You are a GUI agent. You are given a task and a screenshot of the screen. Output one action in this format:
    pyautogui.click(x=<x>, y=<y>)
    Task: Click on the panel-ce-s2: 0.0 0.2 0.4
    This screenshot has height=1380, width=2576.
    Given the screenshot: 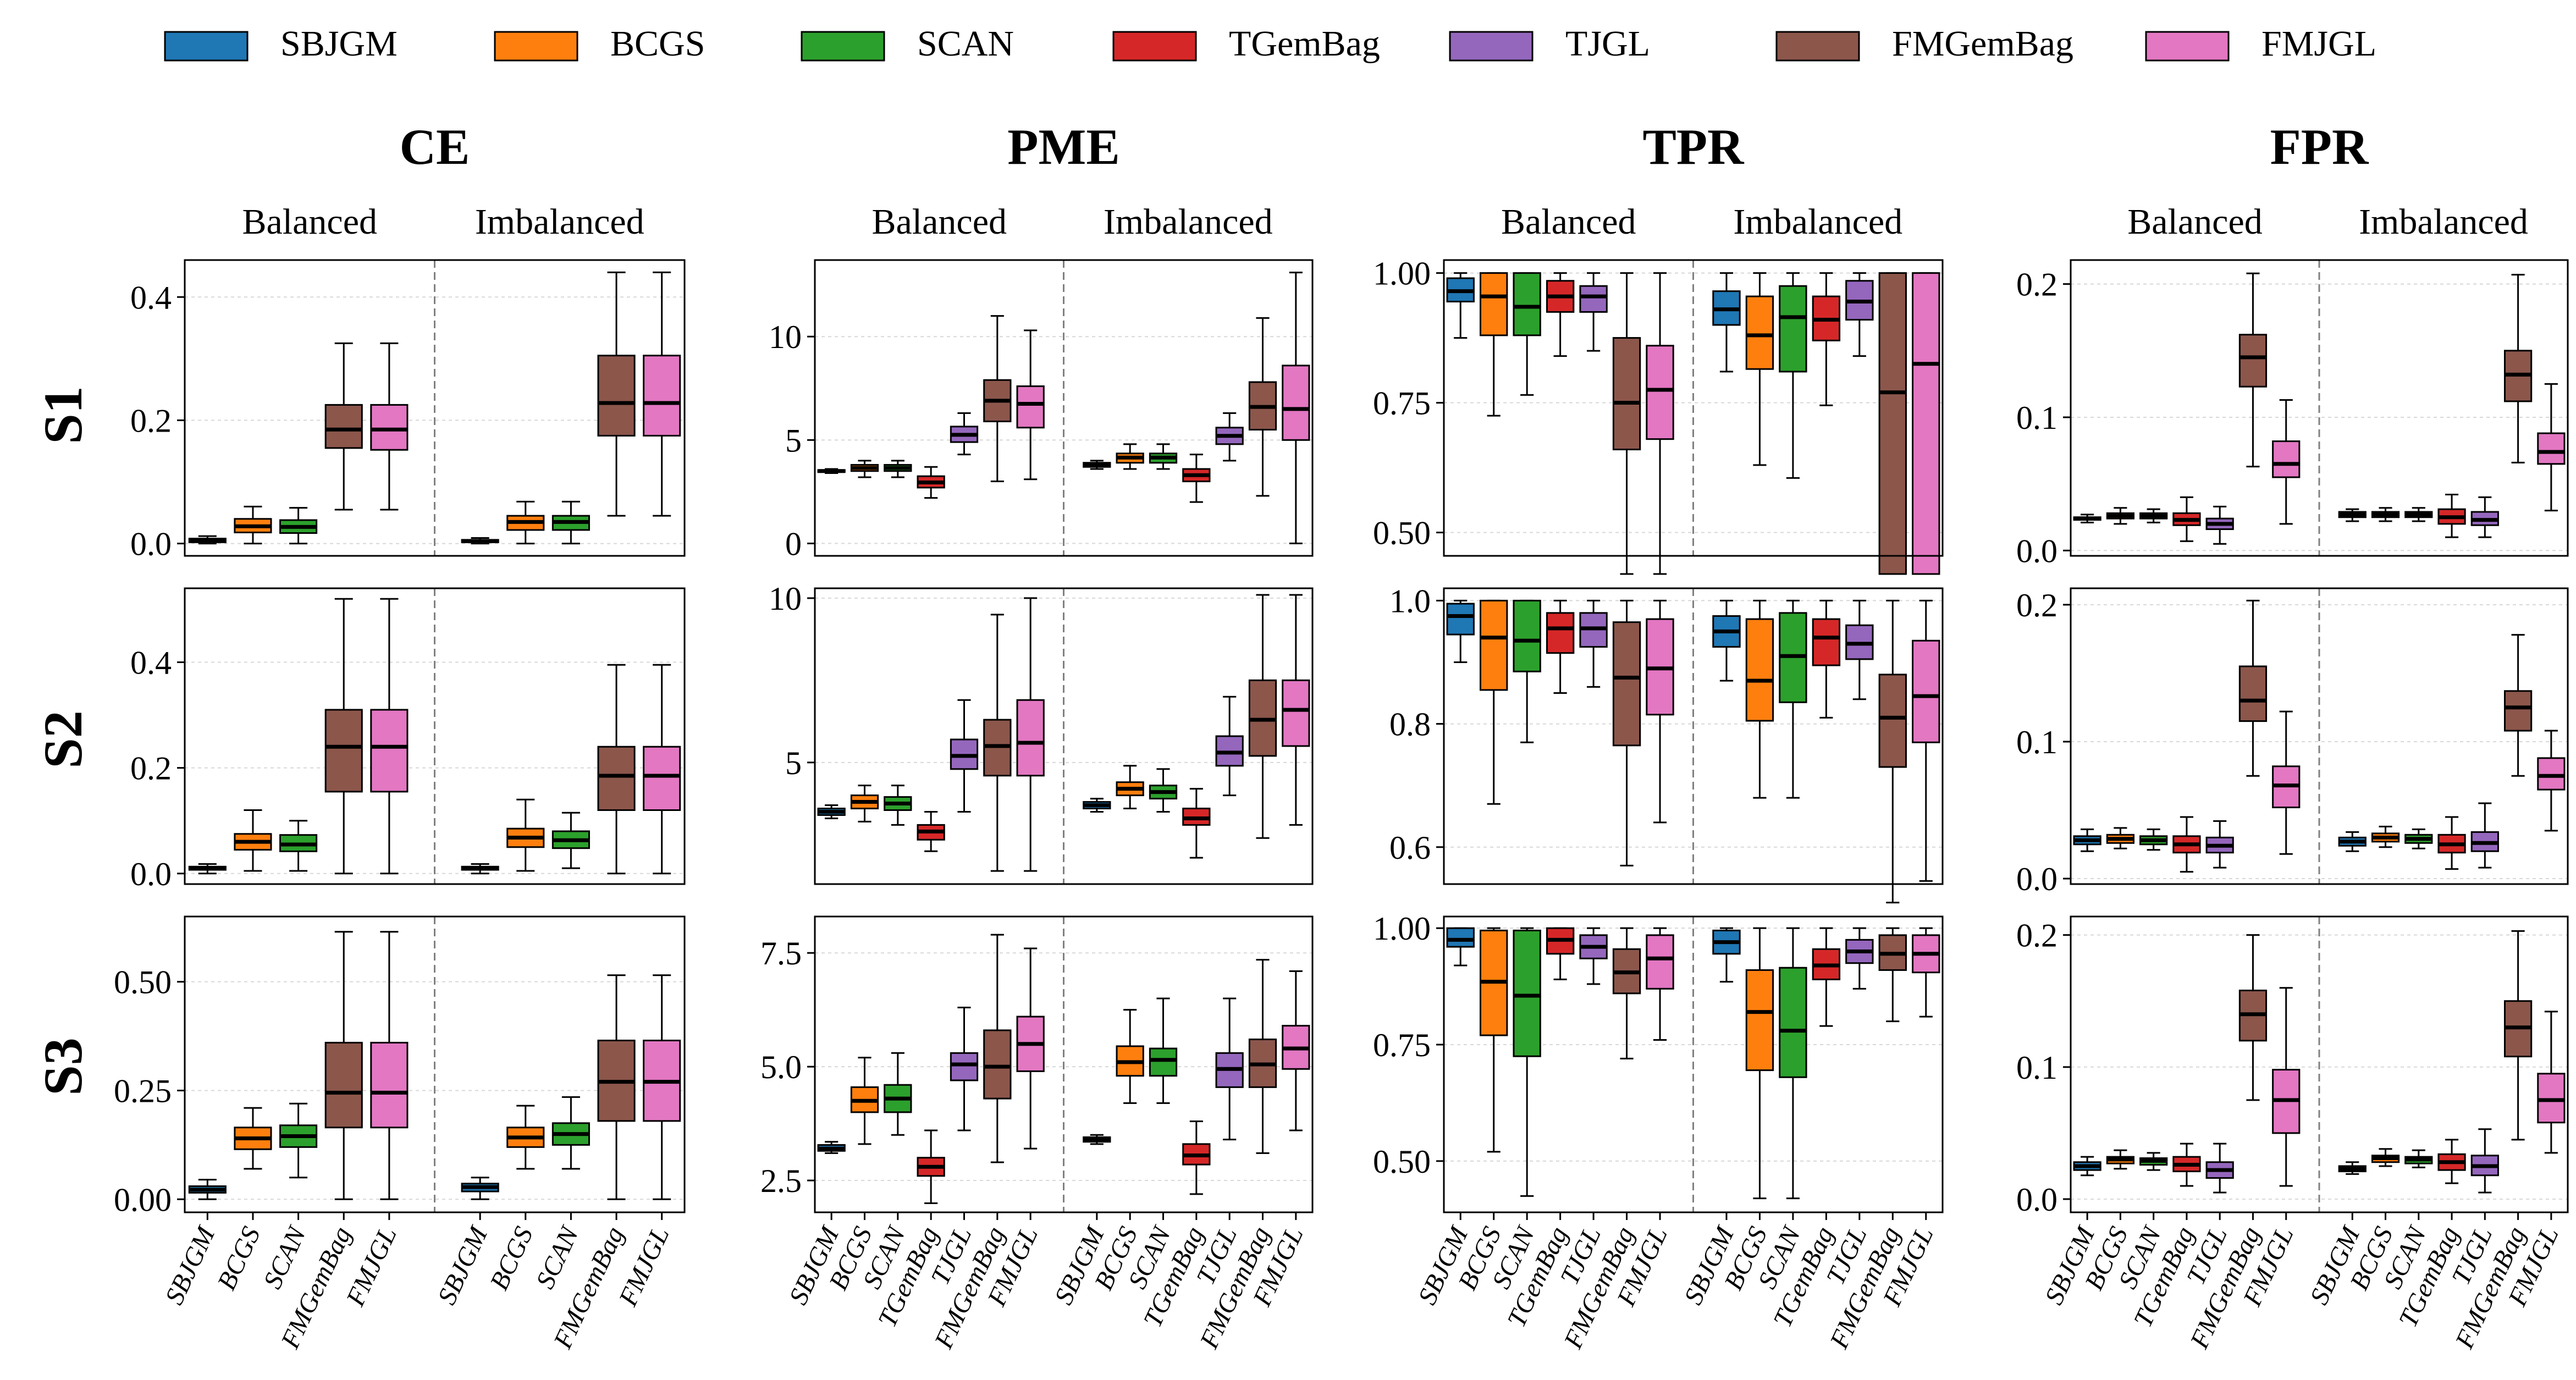 What is the action you would take?
    pyautogui.click(x=408, y=739)
    